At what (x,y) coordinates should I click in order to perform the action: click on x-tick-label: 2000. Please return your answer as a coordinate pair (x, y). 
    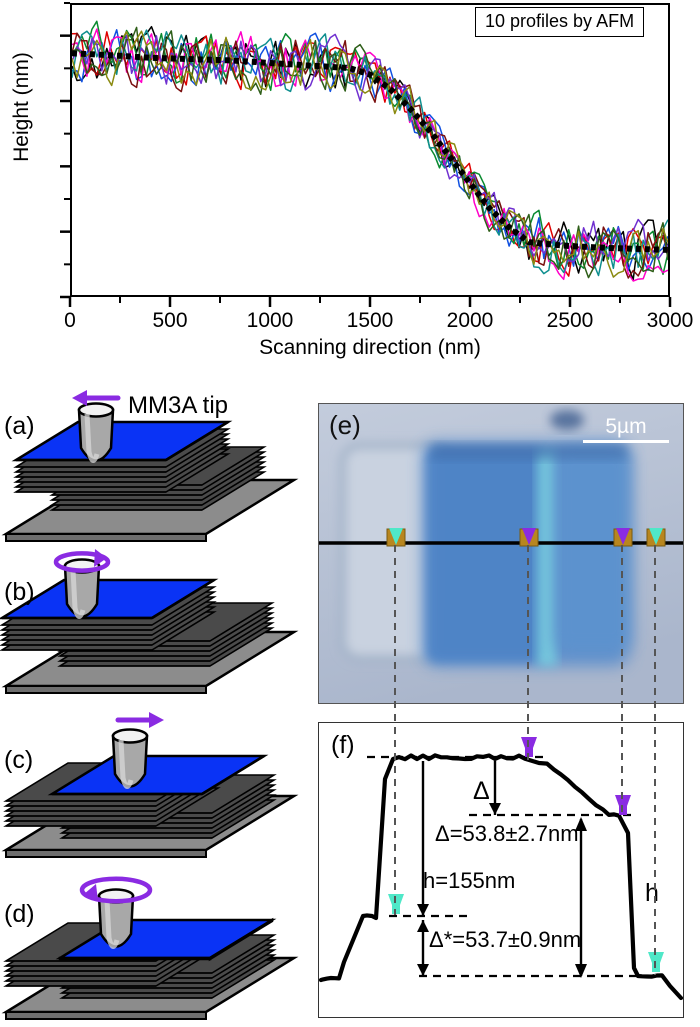
    Looking at the image, I should click on (470, 320).